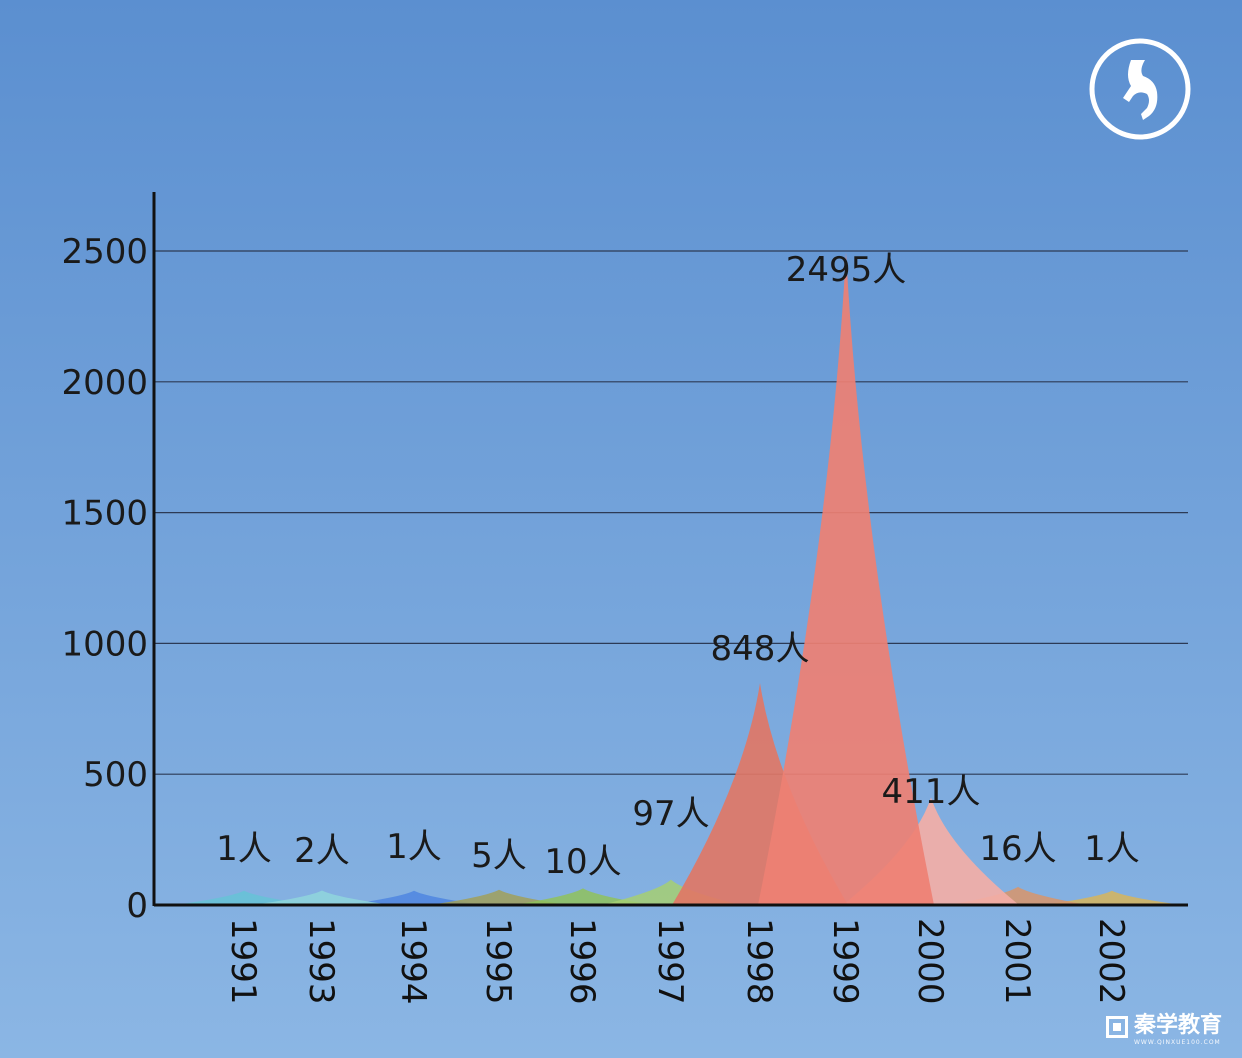 The height and width of the screenshot is (1058, 1242). I want to click on peak-1993, so click(322, 897).